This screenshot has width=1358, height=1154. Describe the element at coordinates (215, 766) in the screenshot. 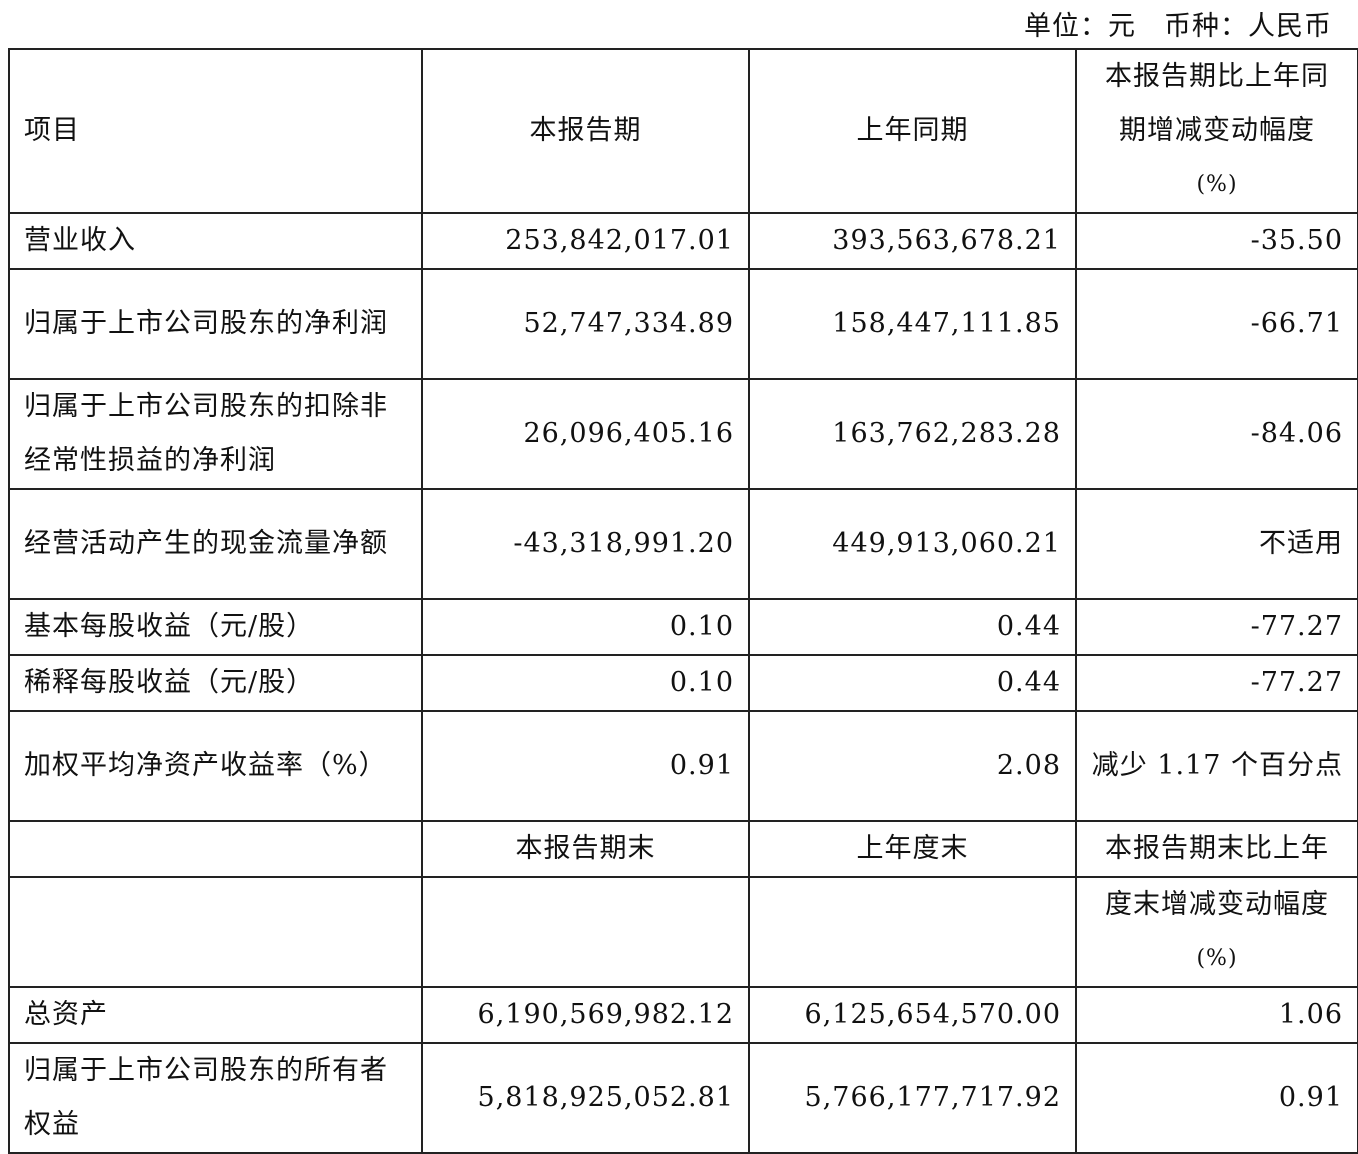

I see `row-item: 加权平均净资产收益率（%）` at that location.